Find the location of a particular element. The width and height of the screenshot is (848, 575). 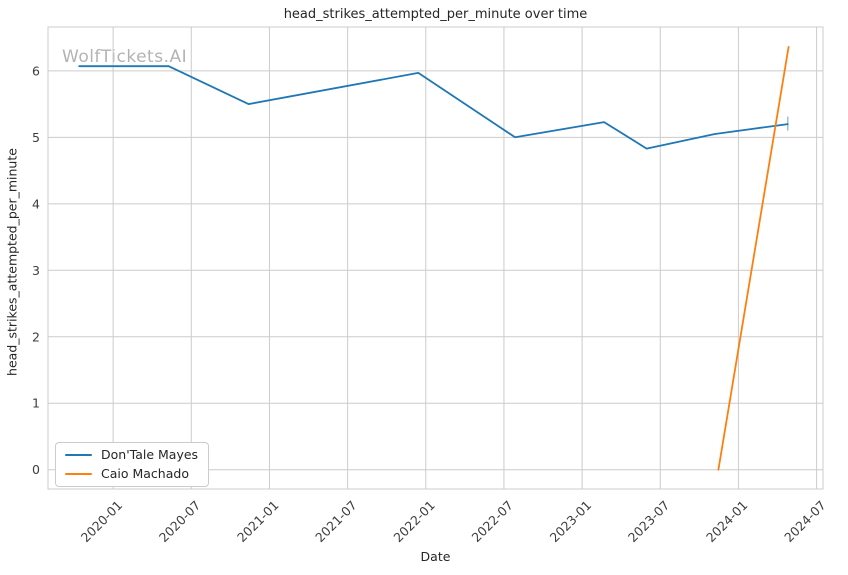

x-tick-label: 2023-07 is located at coordinates (649, 522).